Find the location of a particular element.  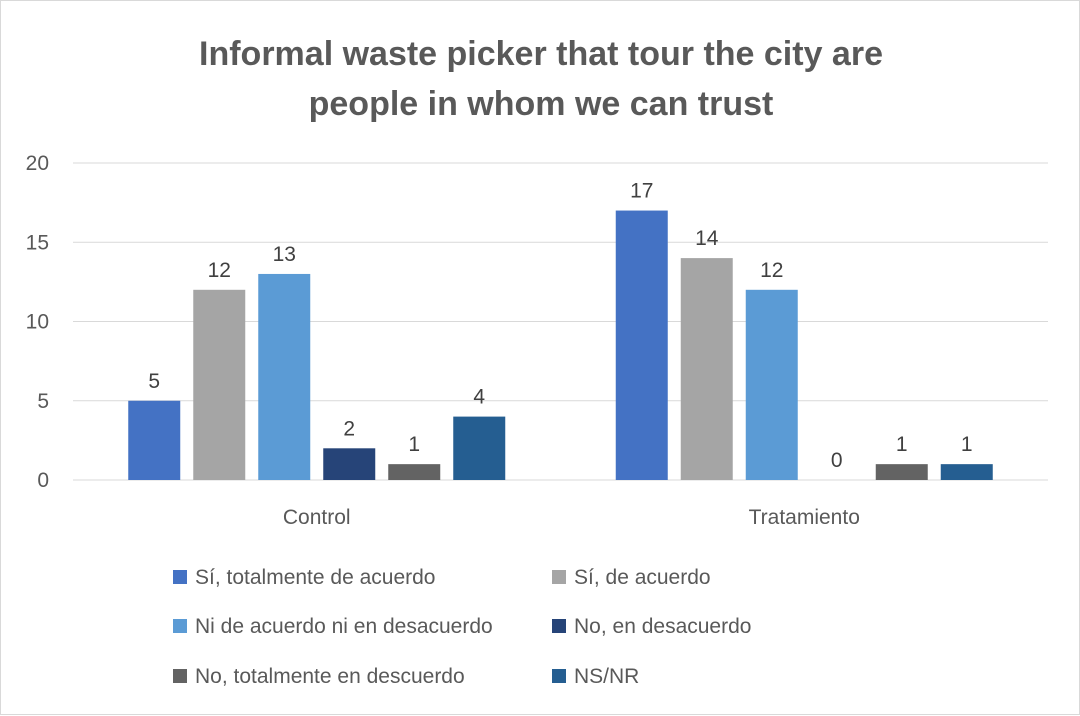

legend-label: No, totalmente en descuerdo is located at coordinates (330, 676).